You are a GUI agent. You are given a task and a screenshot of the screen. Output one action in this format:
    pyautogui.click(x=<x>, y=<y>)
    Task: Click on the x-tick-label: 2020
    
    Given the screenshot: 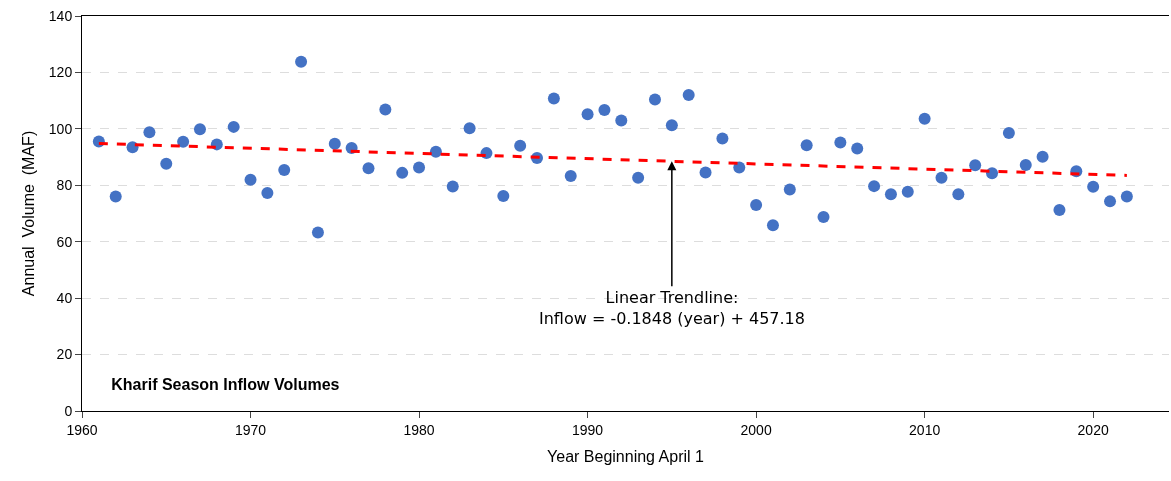 What is the action you would take?
    pyautogui.click(x=1093, y=429)
    